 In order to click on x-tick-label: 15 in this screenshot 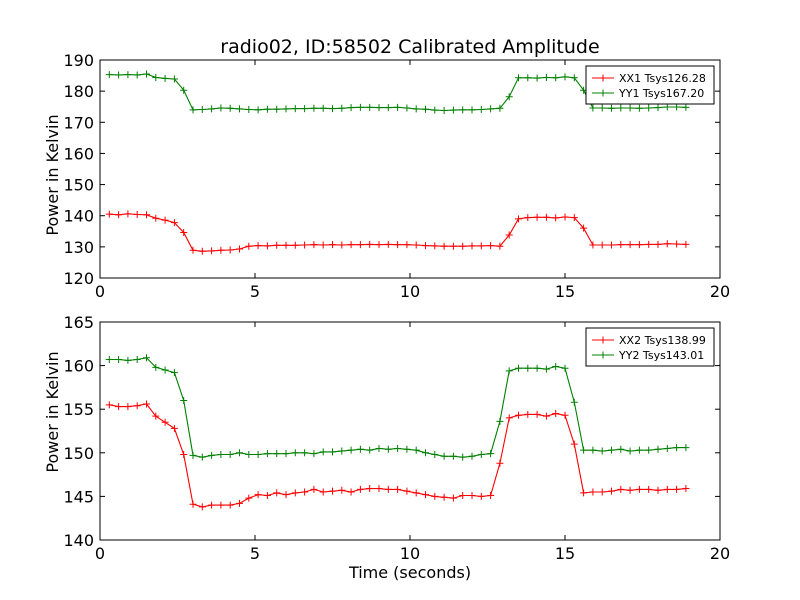, I will do `click(565, 291)`.